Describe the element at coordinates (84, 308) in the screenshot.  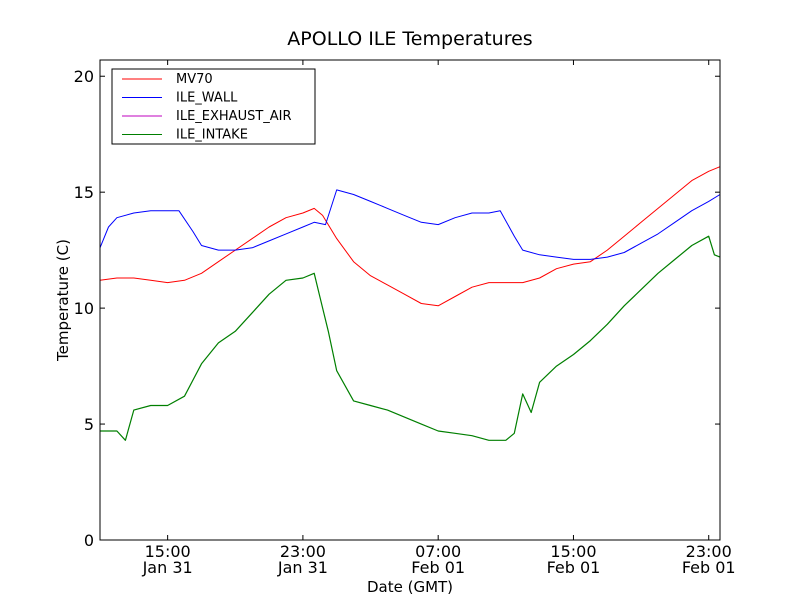
I see `y-tick-label: 10` at that location.